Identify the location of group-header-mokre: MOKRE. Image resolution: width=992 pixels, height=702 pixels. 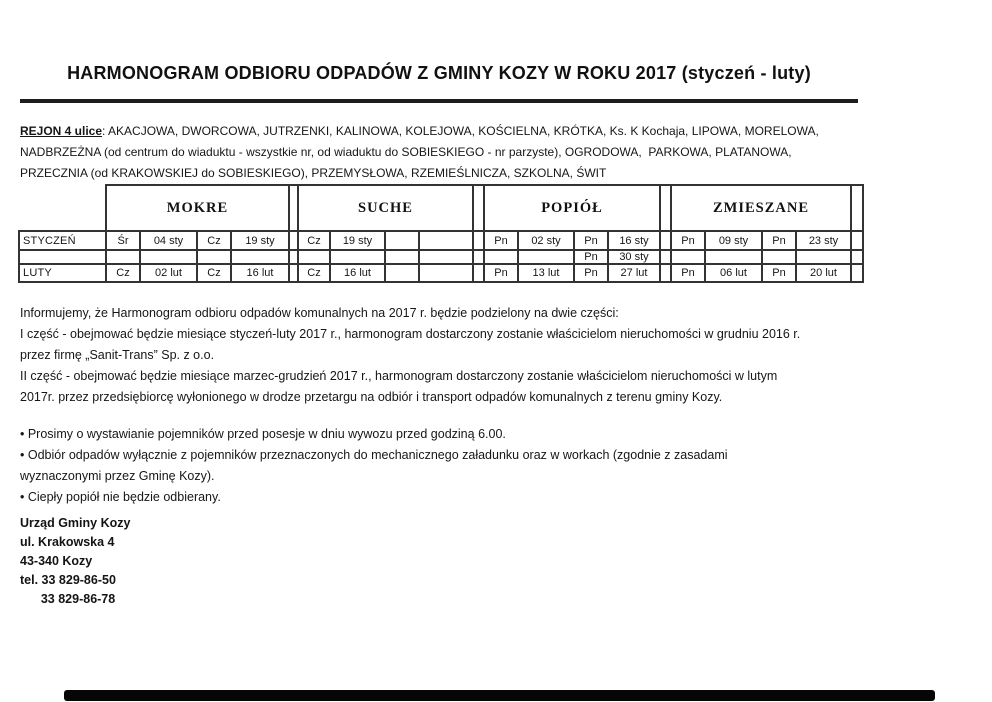
(197, 208).